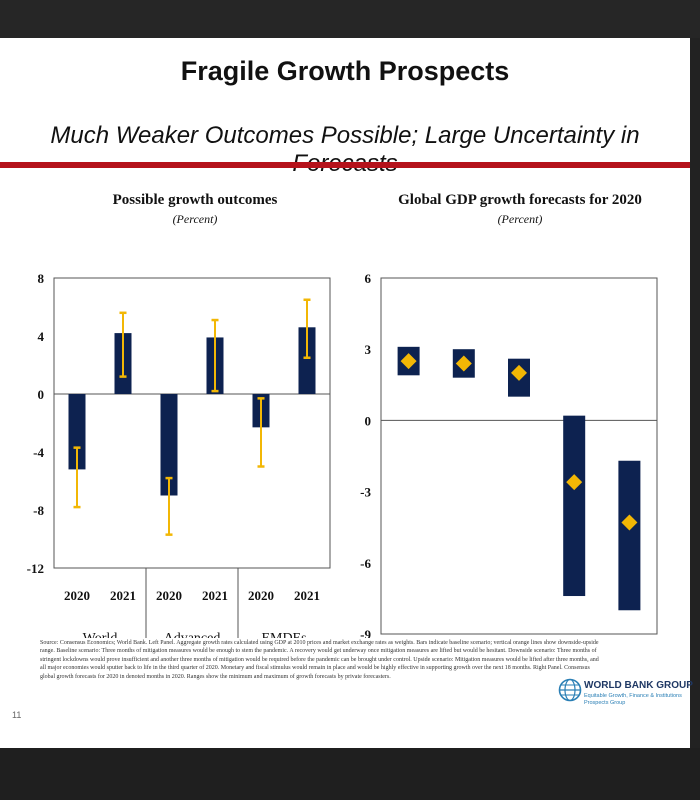 This screenshot has height=800, width=700. Describe the element at coordinates (368, 349) in the screenshot. I see `y-tick-label: 3` at that location.